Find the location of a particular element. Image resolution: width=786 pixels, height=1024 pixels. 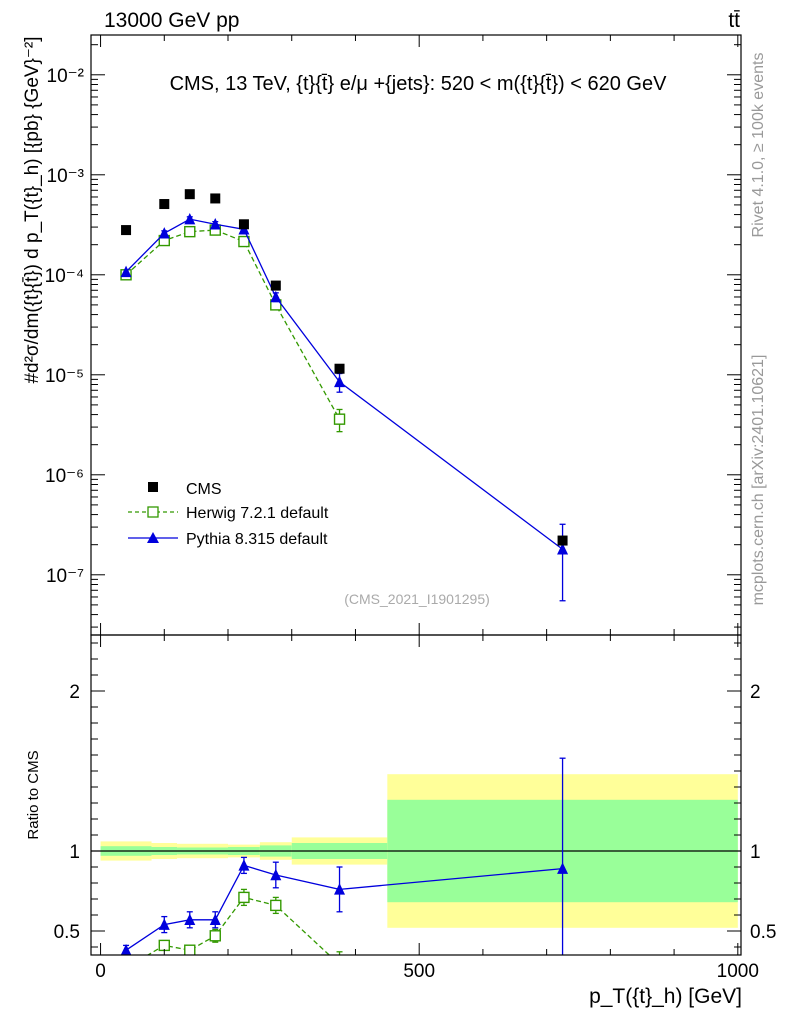

analysis-watermark: (CMS_2021_I1901295) is located at coordinates (417, 599).